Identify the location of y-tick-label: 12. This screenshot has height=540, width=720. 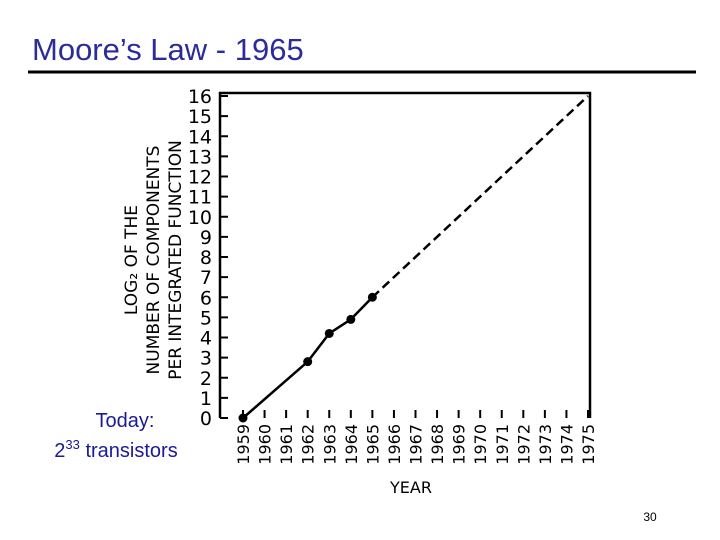
(200, 178).